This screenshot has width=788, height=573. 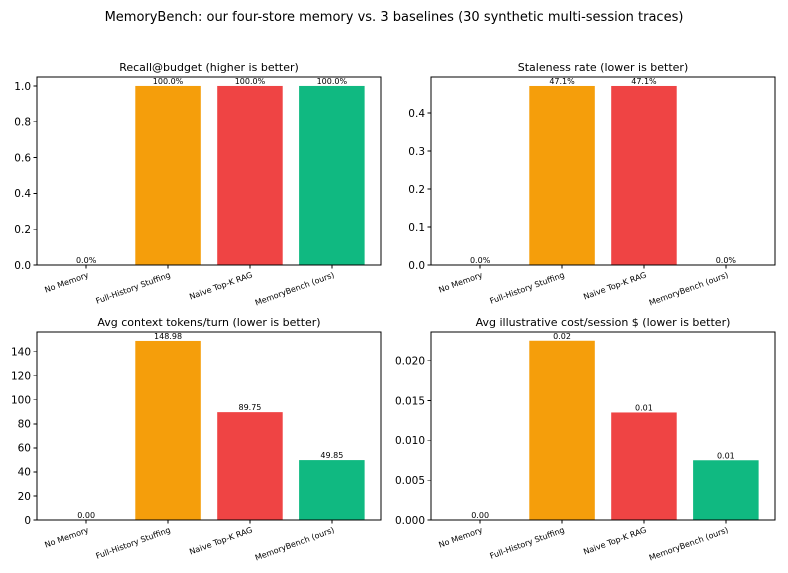 I want to click on xtick-label-cost-0: No Memory, so click(x=461, y=537).